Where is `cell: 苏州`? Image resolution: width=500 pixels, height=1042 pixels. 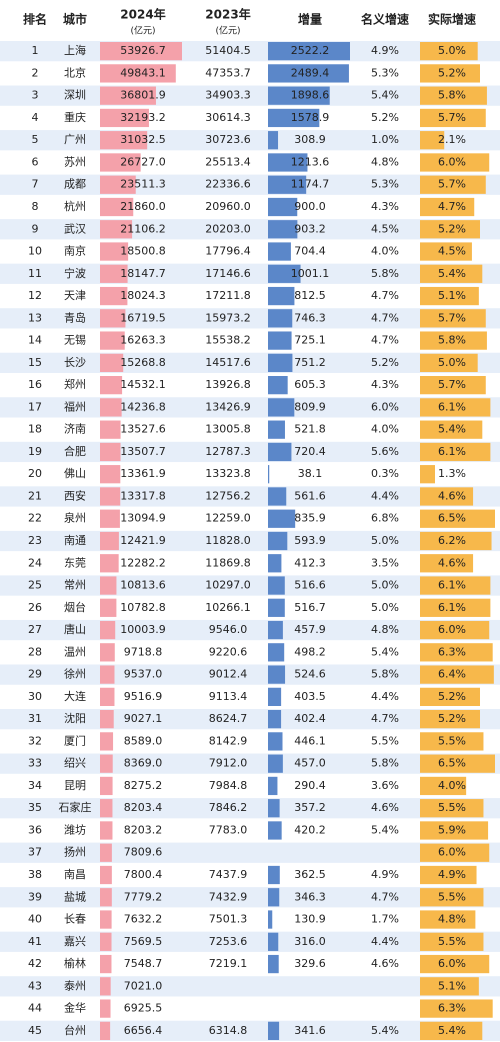 cell: 苏州 is located at coordinates (75, 161).